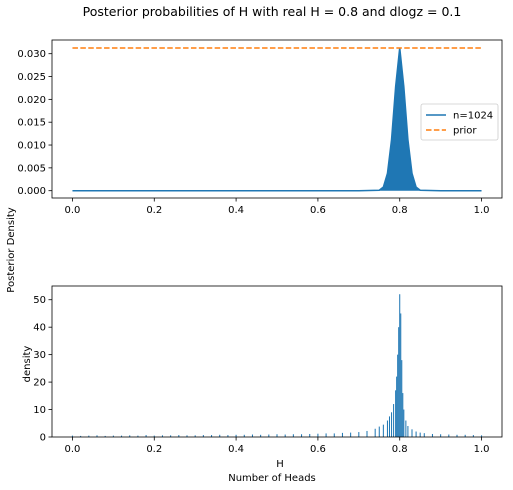 The image size is (513, 490). What do you see at coordinates (31, 100) in the screenshot?
I see `y-tick-label: 0.020` at bounding box center [31, 100].